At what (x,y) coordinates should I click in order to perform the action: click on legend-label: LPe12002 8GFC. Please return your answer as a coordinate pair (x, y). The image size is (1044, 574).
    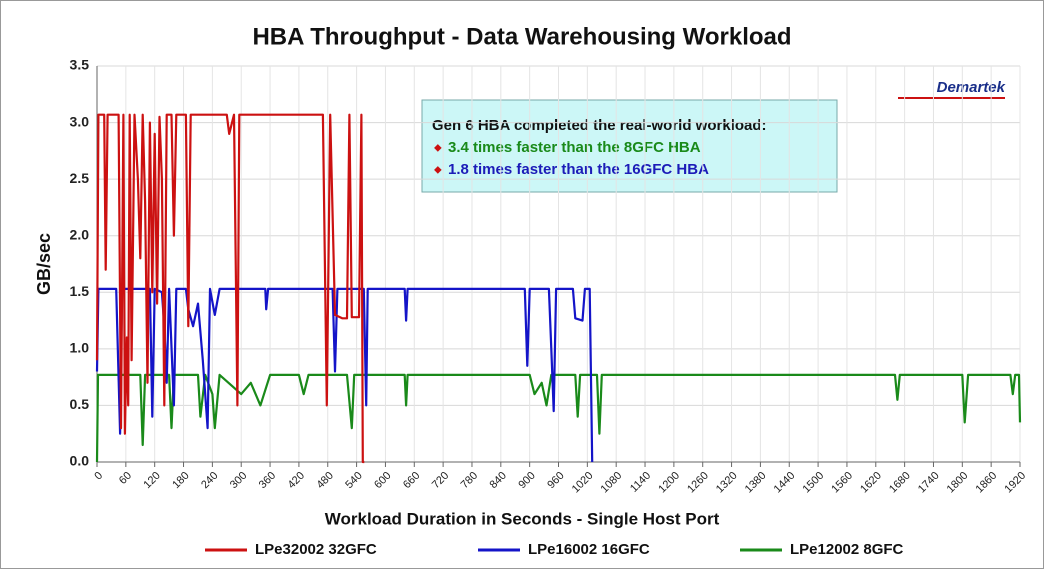
    Looking at the image, I should click on (847, 549).